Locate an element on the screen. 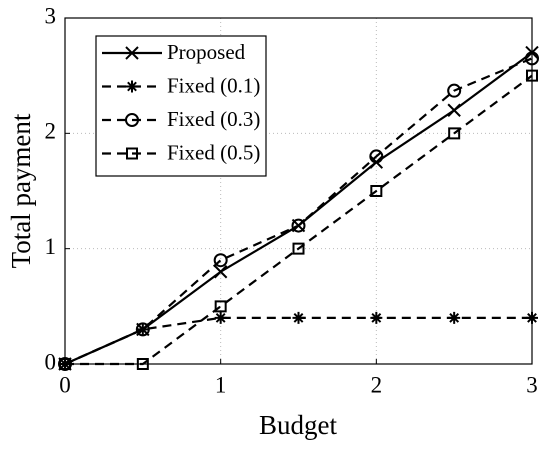 The height and width of the screenshot is (452, 550). legend-label: Fixed (0.1) is located at coordinates (213, 85).